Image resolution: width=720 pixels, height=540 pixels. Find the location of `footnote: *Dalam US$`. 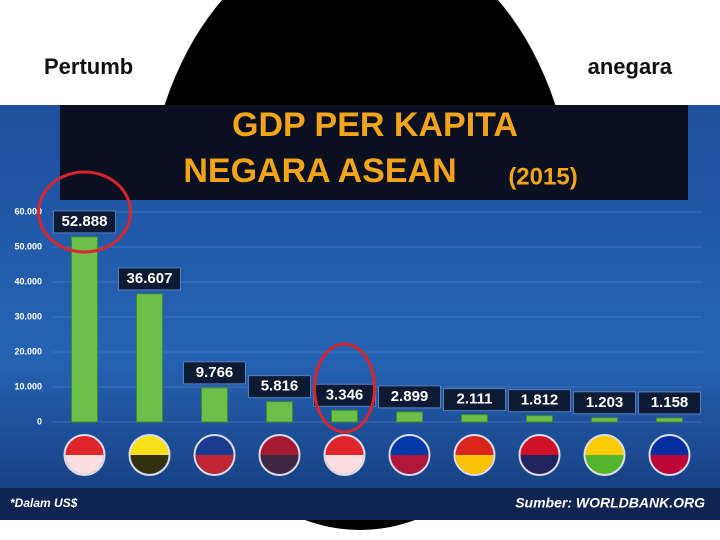

footnote: *Dalam US$ is located at coordinates (44, 503).